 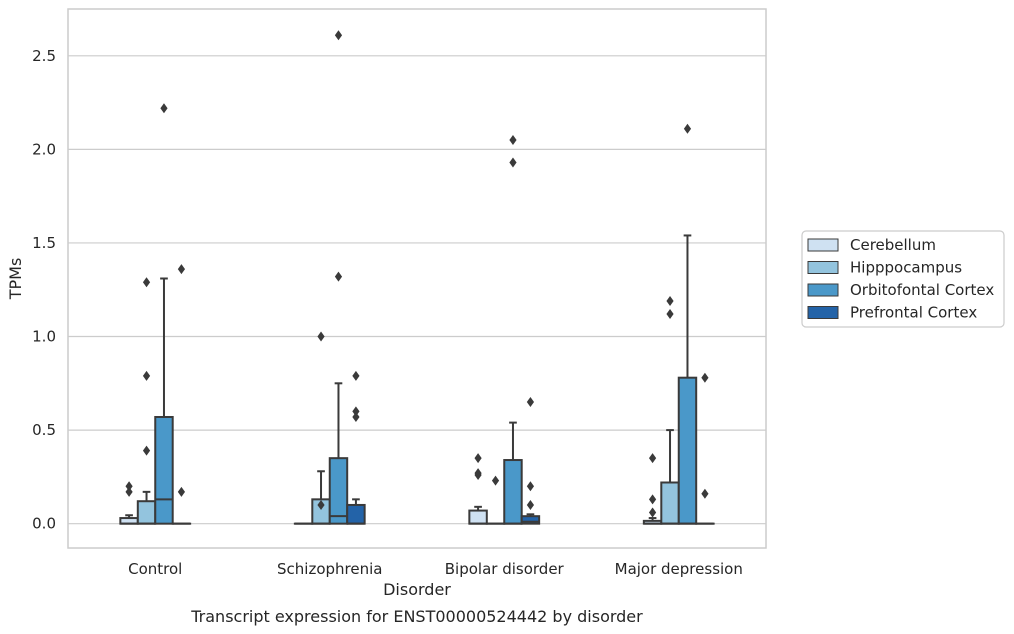 I want to click on legend-label: Cerebellum, so click(x=893, y=245).